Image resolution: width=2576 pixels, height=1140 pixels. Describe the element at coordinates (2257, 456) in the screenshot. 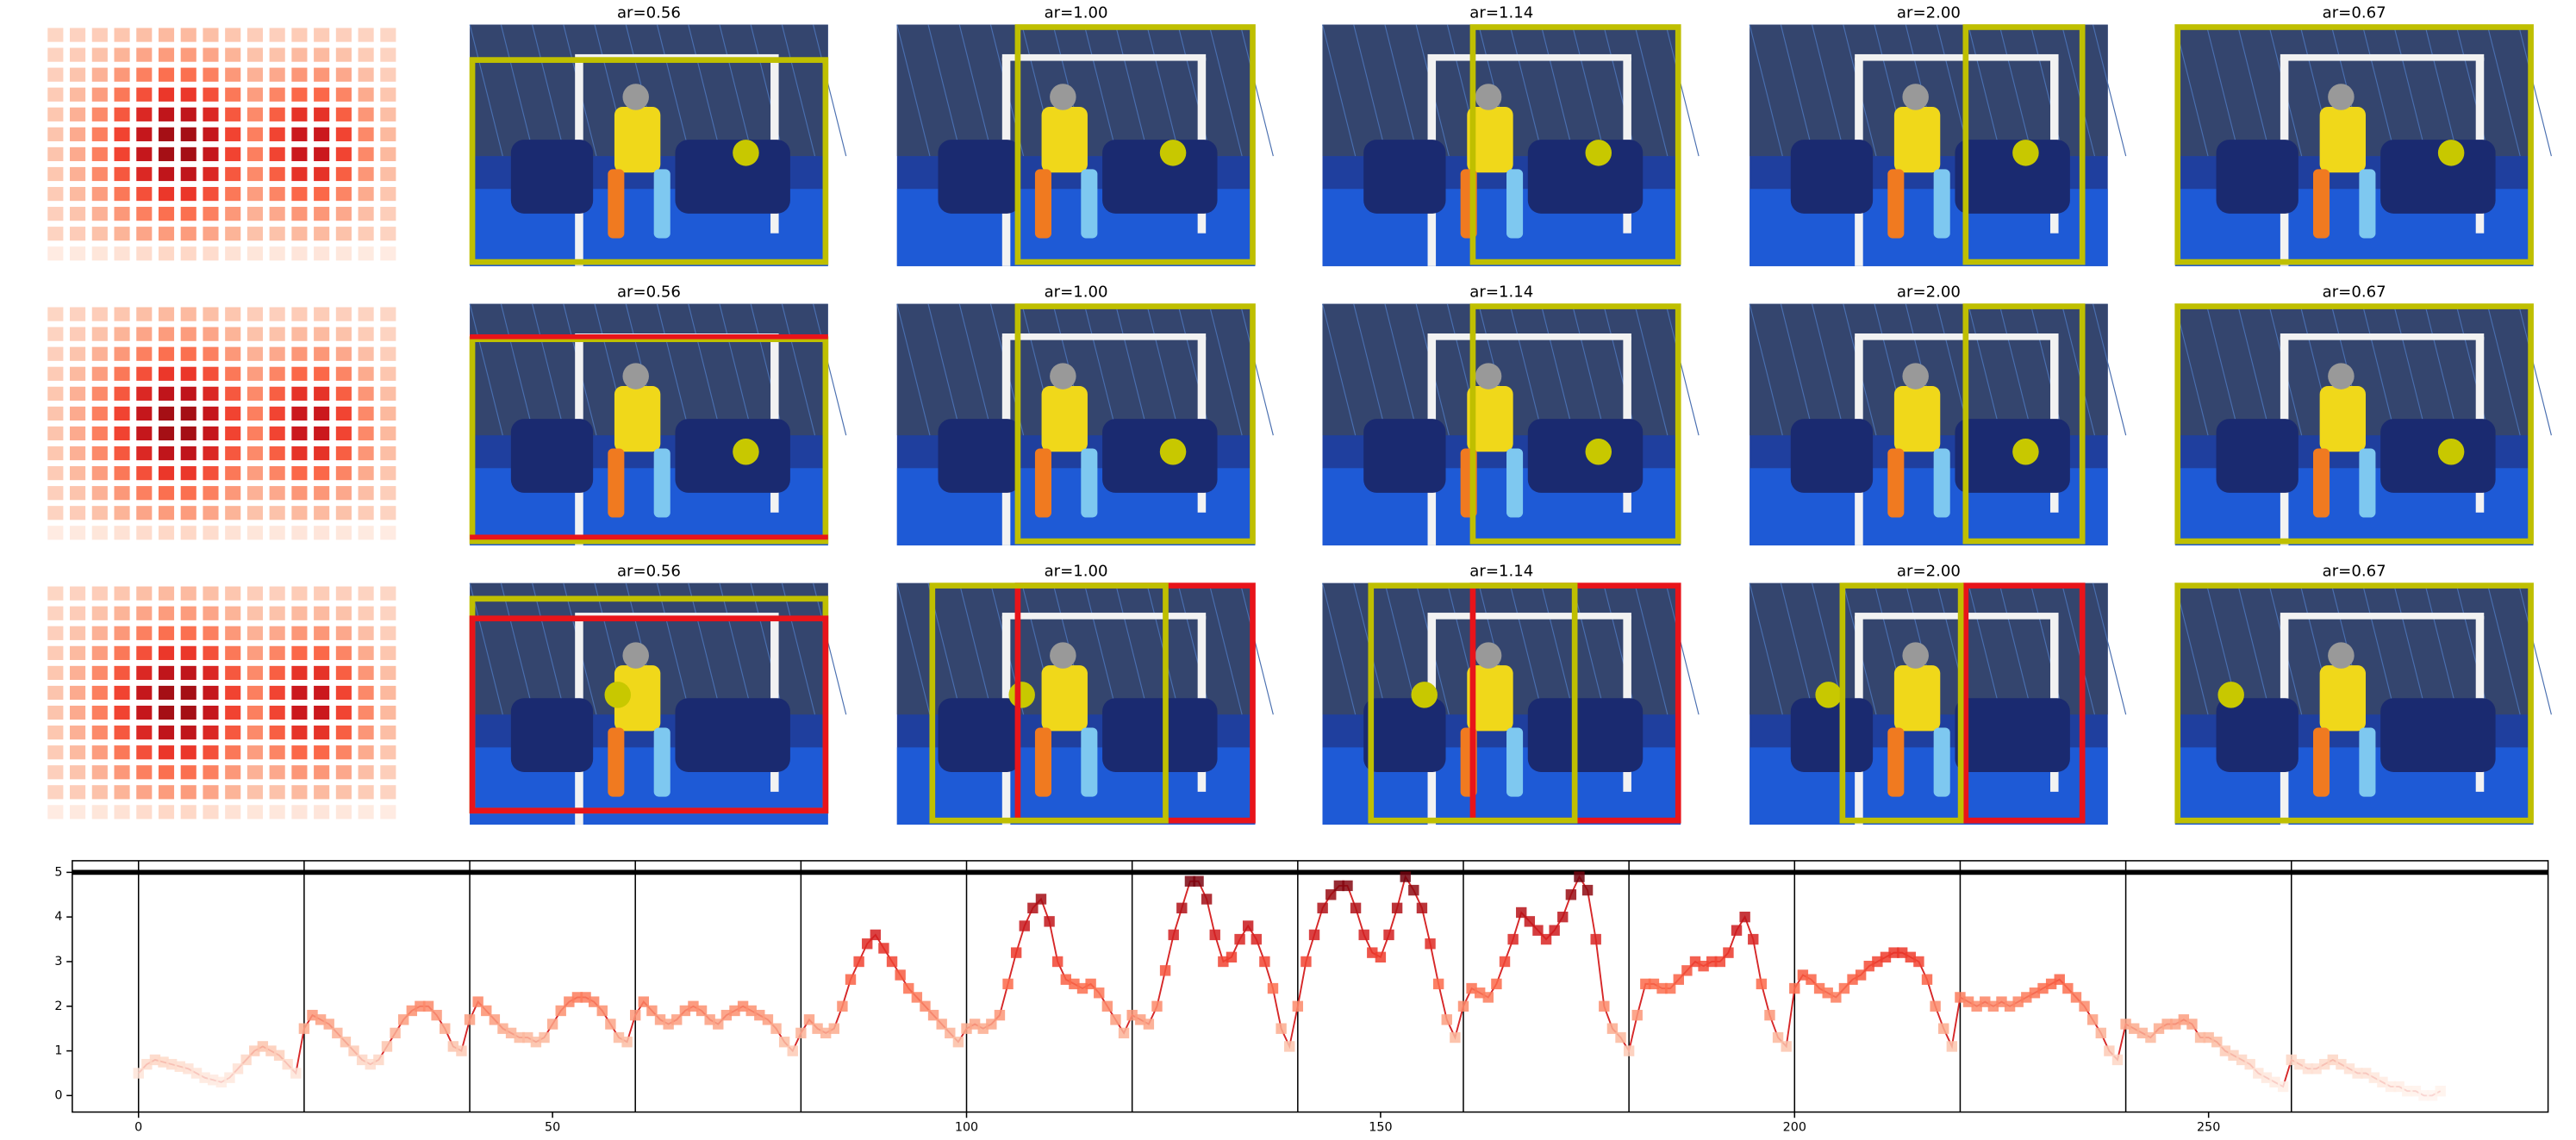

I see `players-left` at that location.